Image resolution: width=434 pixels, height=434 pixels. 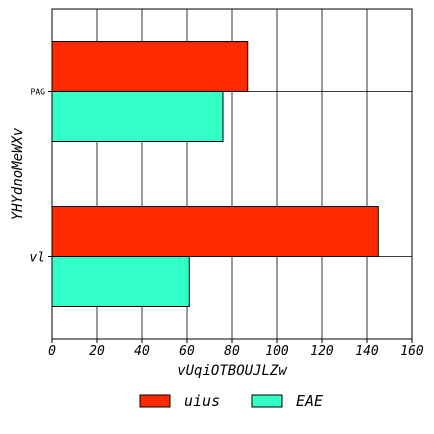 What do you see at coordinates (137, 116) in the screenshot?
I see `bar-EAE-PAG` at bounding box center [137, 116].